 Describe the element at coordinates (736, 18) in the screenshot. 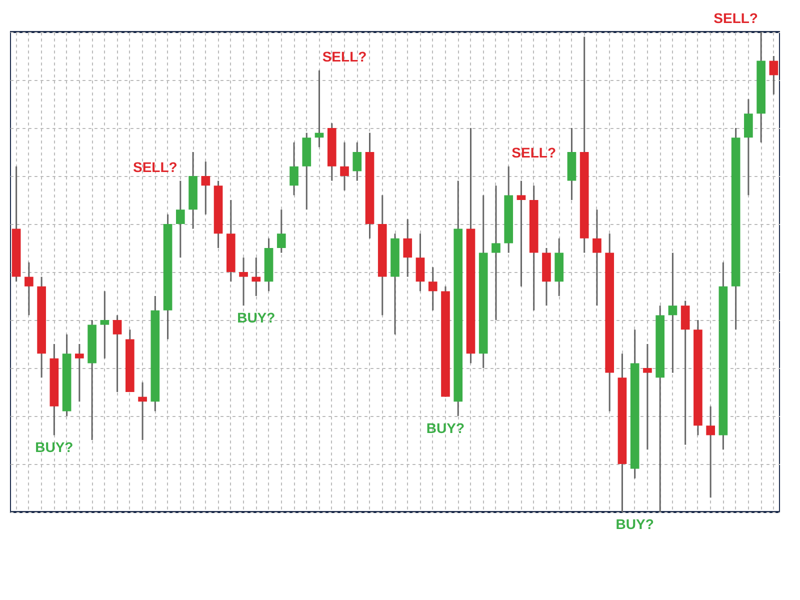

I see `text: SELL?` at that location.